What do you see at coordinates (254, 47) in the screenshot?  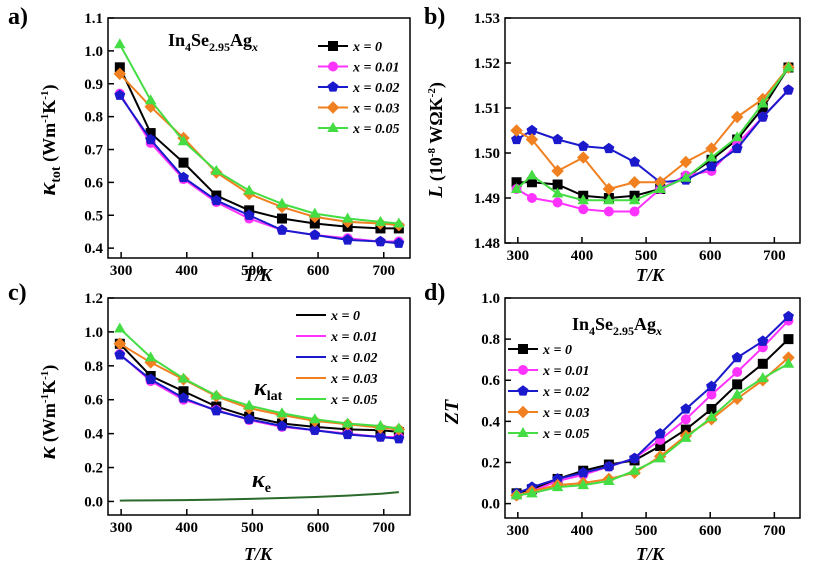 I see `formula-sub3: x` at bounding box center [254, 47].